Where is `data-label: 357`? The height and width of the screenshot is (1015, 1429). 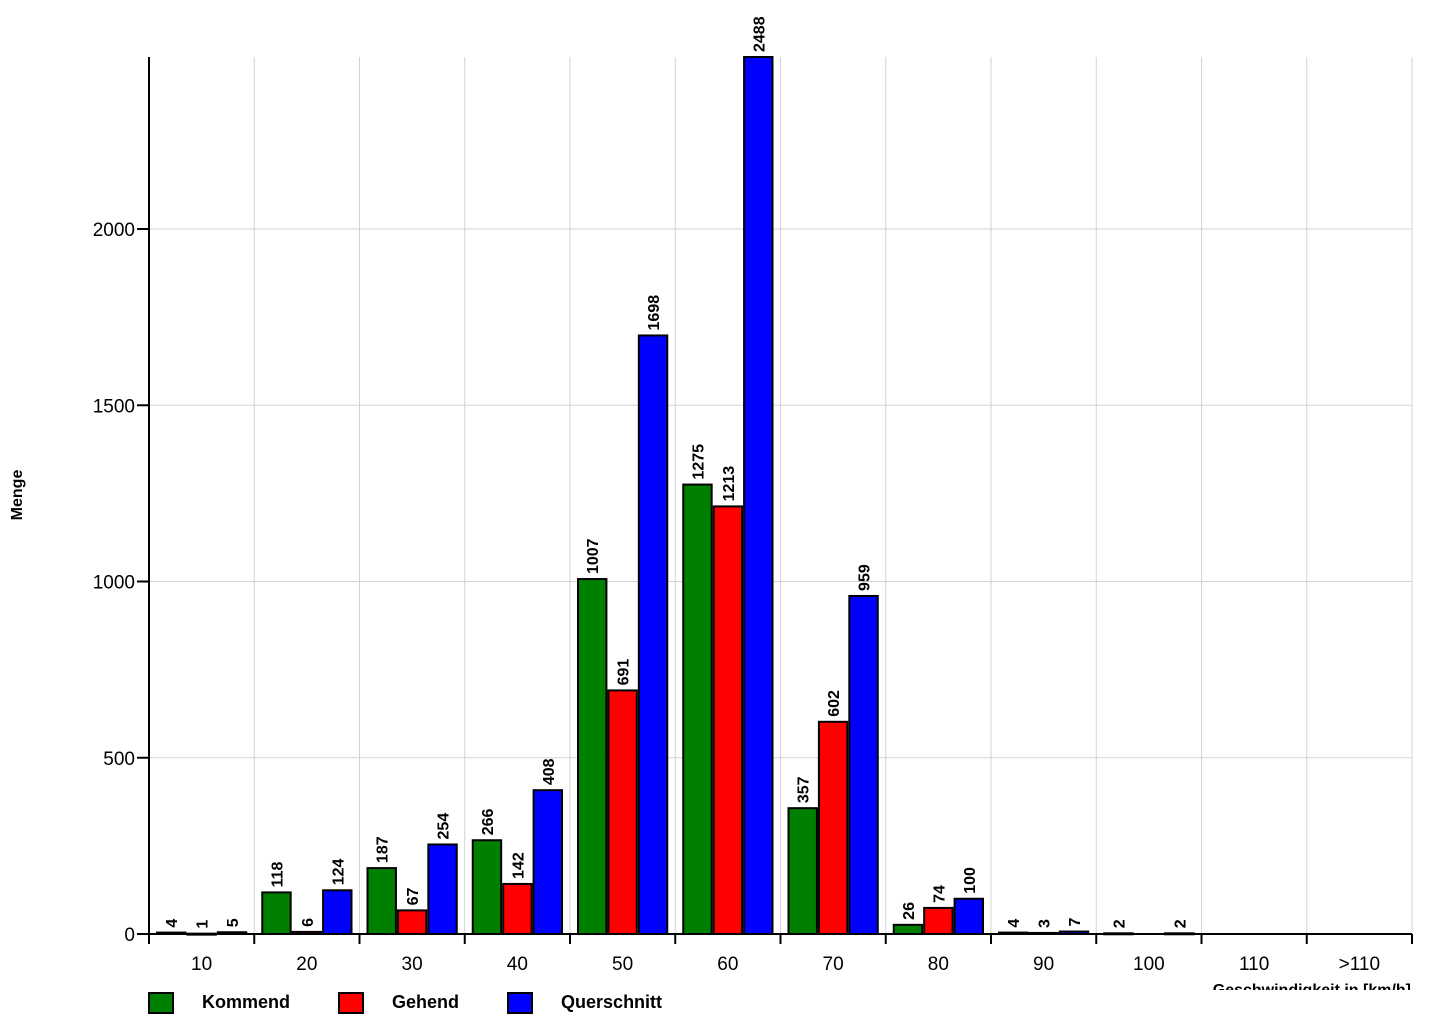 data-label: 357 is located at coordinates (804, 789).